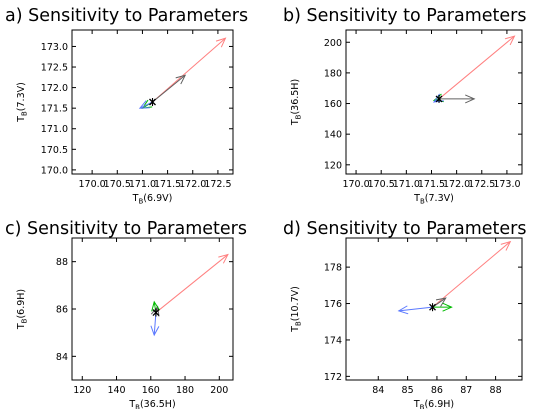 The image size is (550, 409). Describe the element at coordinates (151, 404) in the screenshot. I see `x-axis-label: TB(36.5H)` at that location.